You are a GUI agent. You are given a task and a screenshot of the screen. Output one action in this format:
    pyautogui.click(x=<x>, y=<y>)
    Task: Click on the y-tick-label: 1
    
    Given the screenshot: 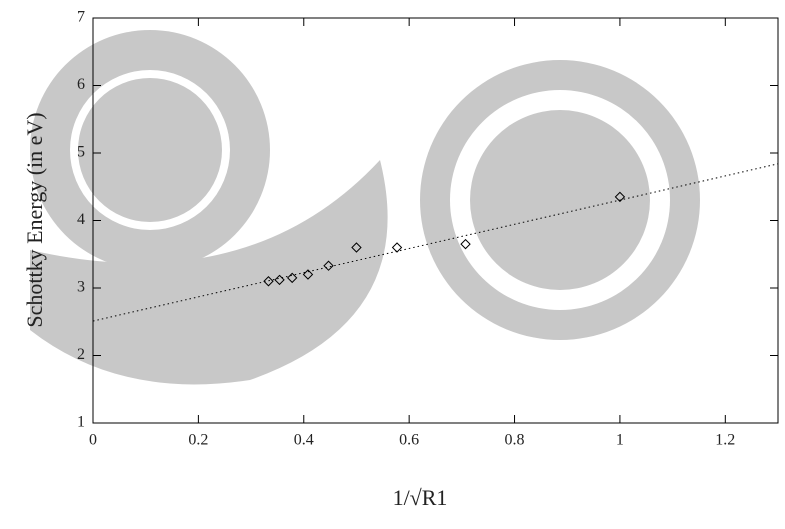 What is the action you would take?
    pyautogui.click(x=81, y=422)
    